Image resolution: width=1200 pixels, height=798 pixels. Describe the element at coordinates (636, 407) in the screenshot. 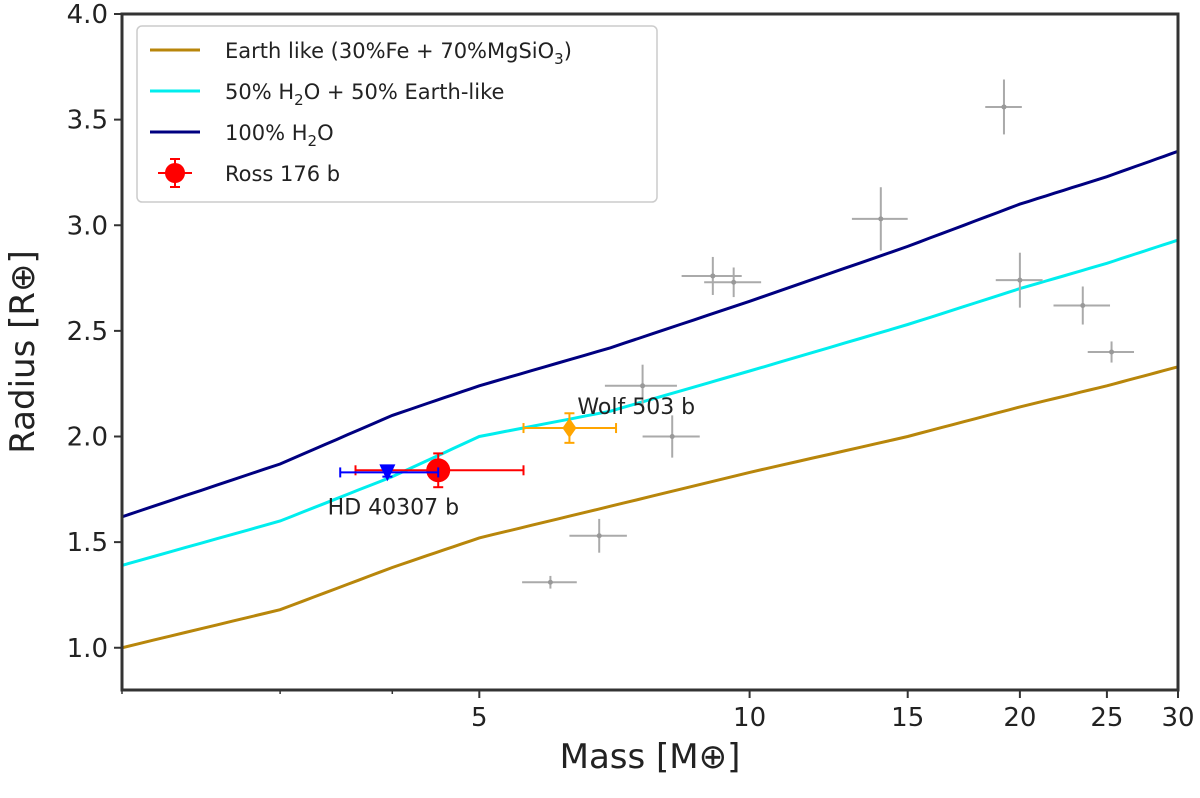

I see `annotation-wolf-503-b: Wolf 503 b` at that location.